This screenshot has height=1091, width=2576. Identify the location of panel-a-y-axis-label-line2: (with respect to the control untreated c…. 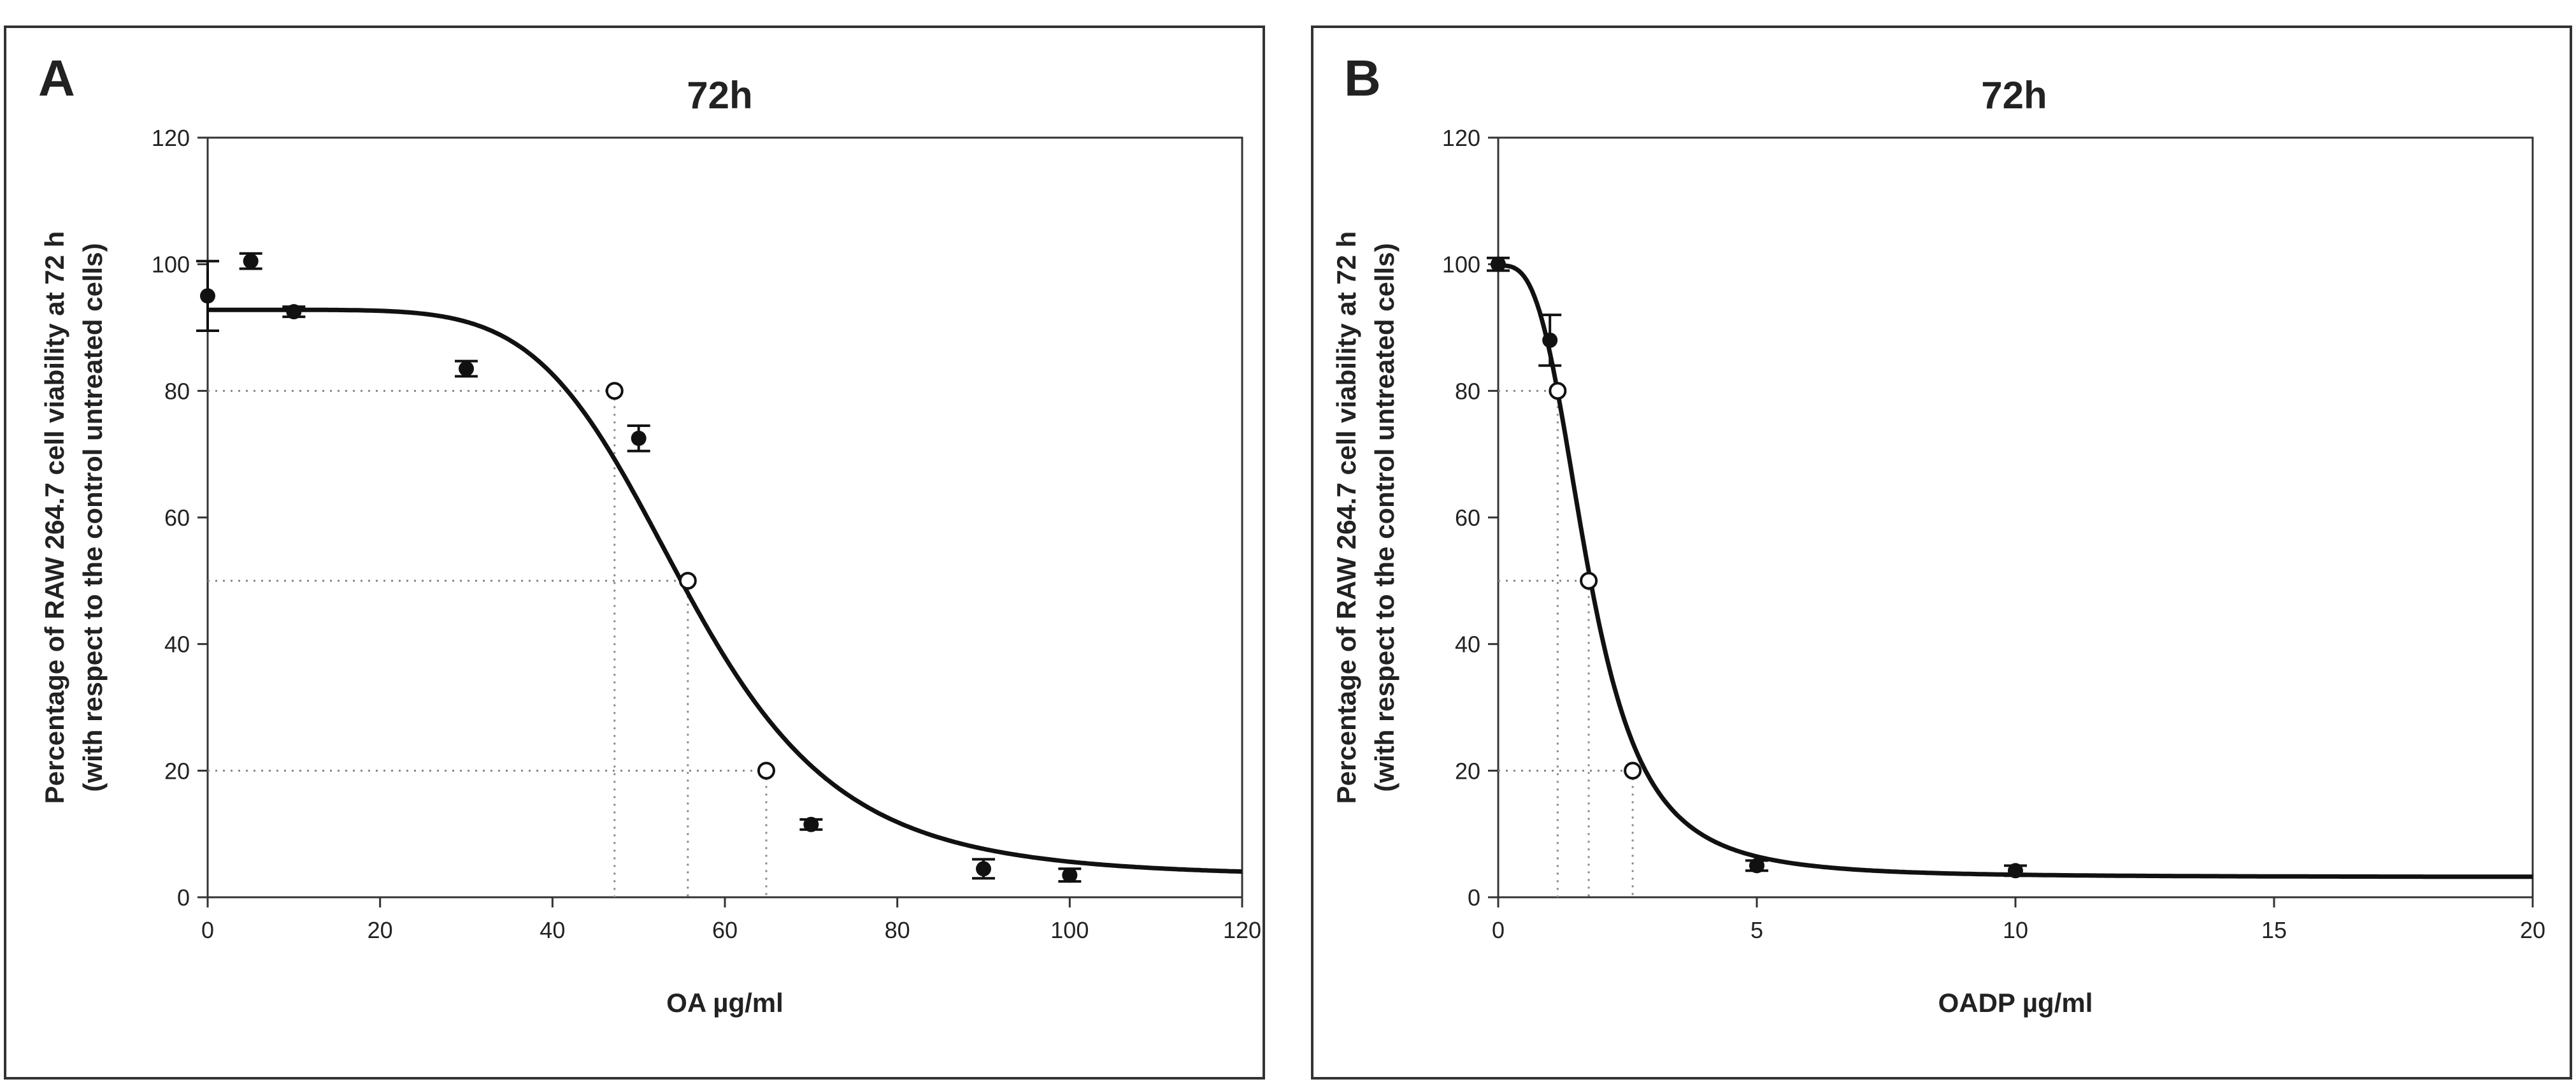
(93, 517).